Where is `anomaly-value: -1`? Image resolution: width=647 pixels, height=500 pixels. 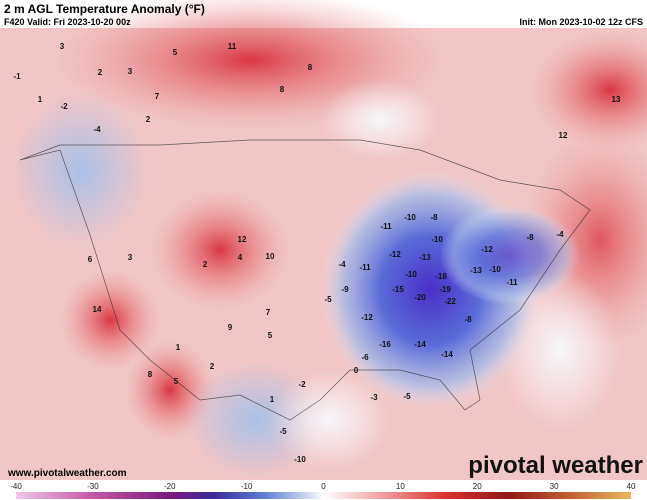 anomaly-value: -1 is located at coordinates (17, 76).